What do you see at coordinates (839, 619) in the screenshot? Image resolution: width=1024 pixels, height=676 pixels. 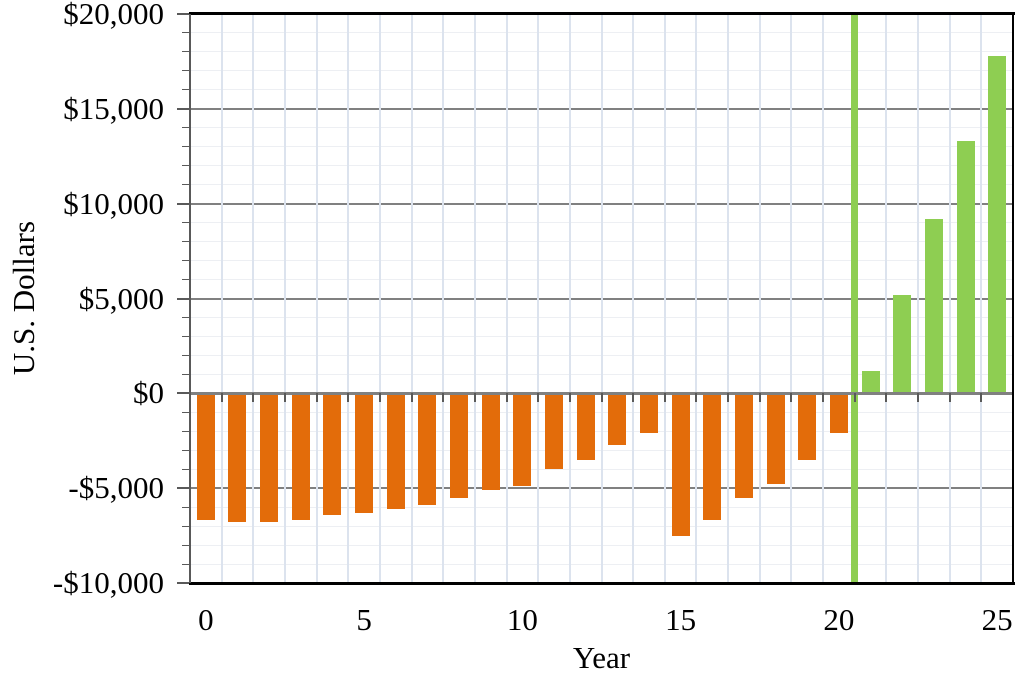 I see `x-tick-label: 20` at bounding box center [839, 619].